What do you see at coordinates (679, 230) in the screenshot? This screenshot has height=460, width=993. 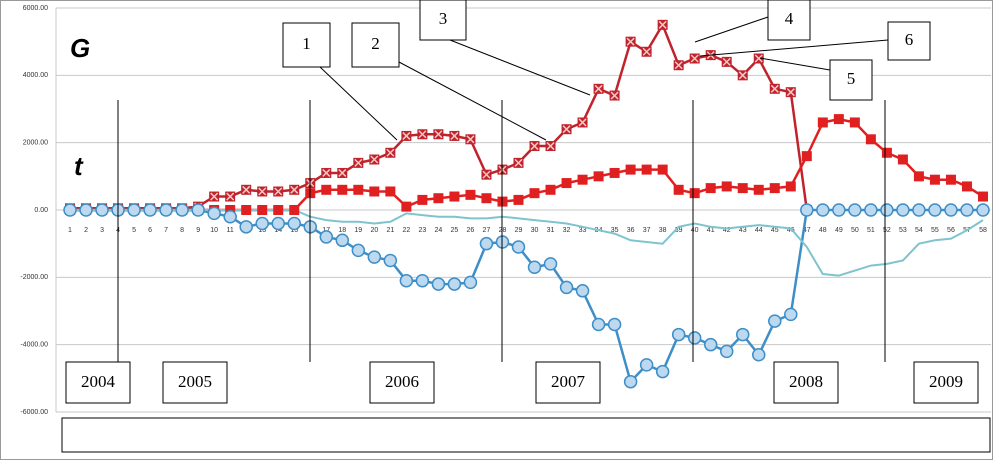 I see `x-tick-label: 39` at bounding box center [679, 230].